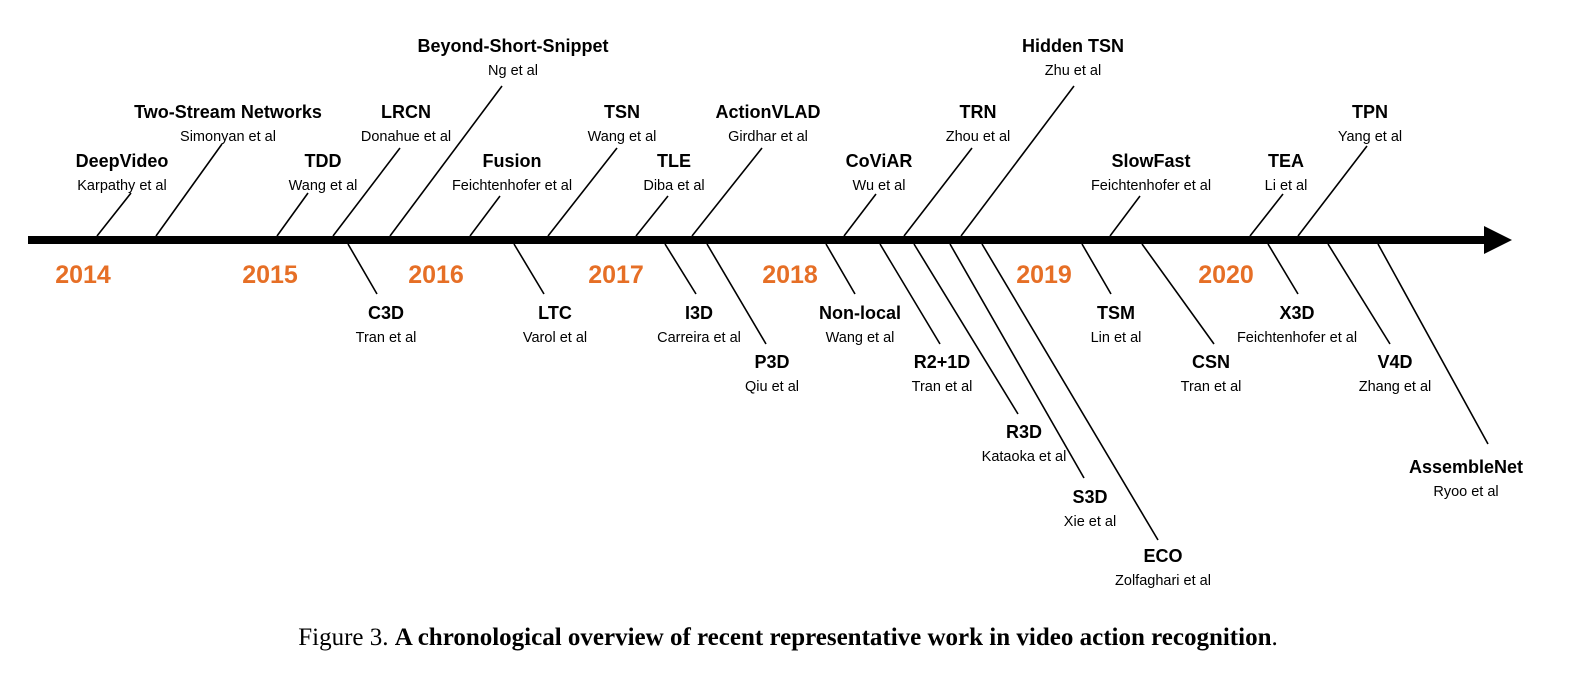  I want to click on work-c3d: C3D Tran et al, so click(386, 324).